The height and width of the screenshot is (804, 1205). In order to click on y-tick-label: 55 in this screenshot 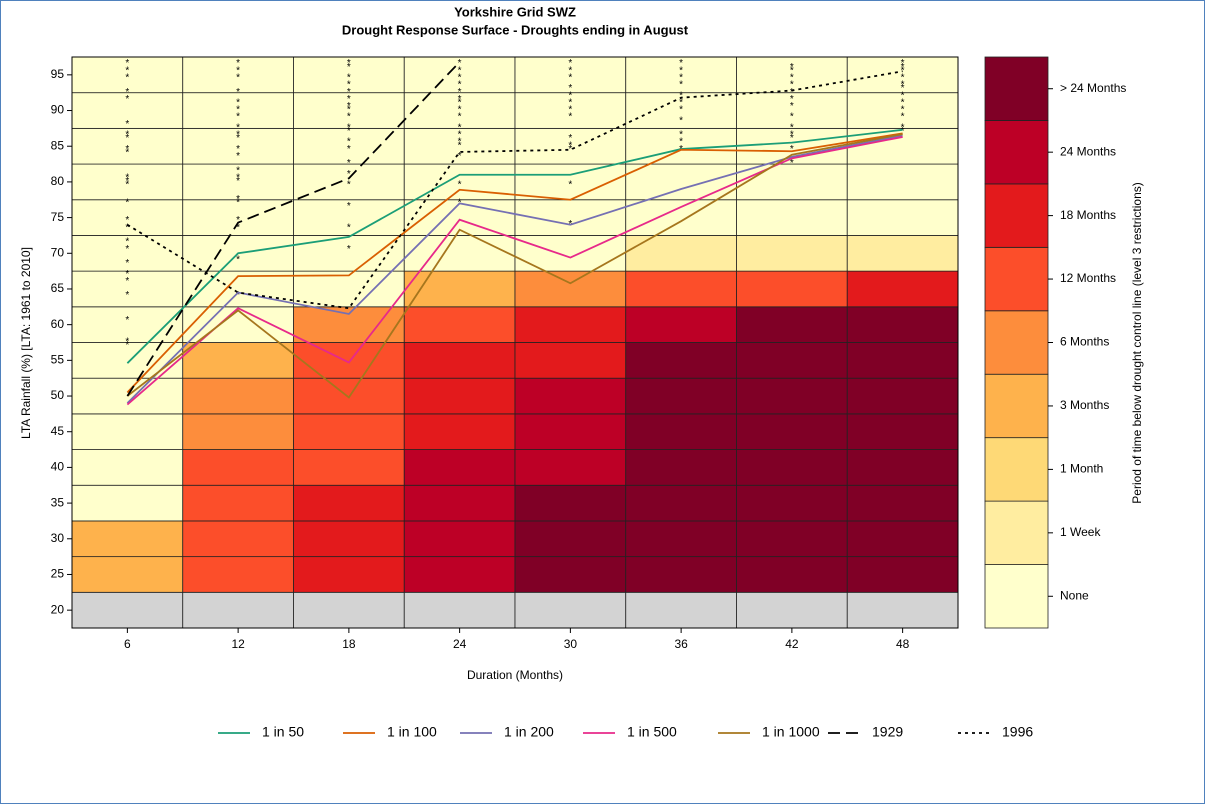, I will do `click(58, 360)`.